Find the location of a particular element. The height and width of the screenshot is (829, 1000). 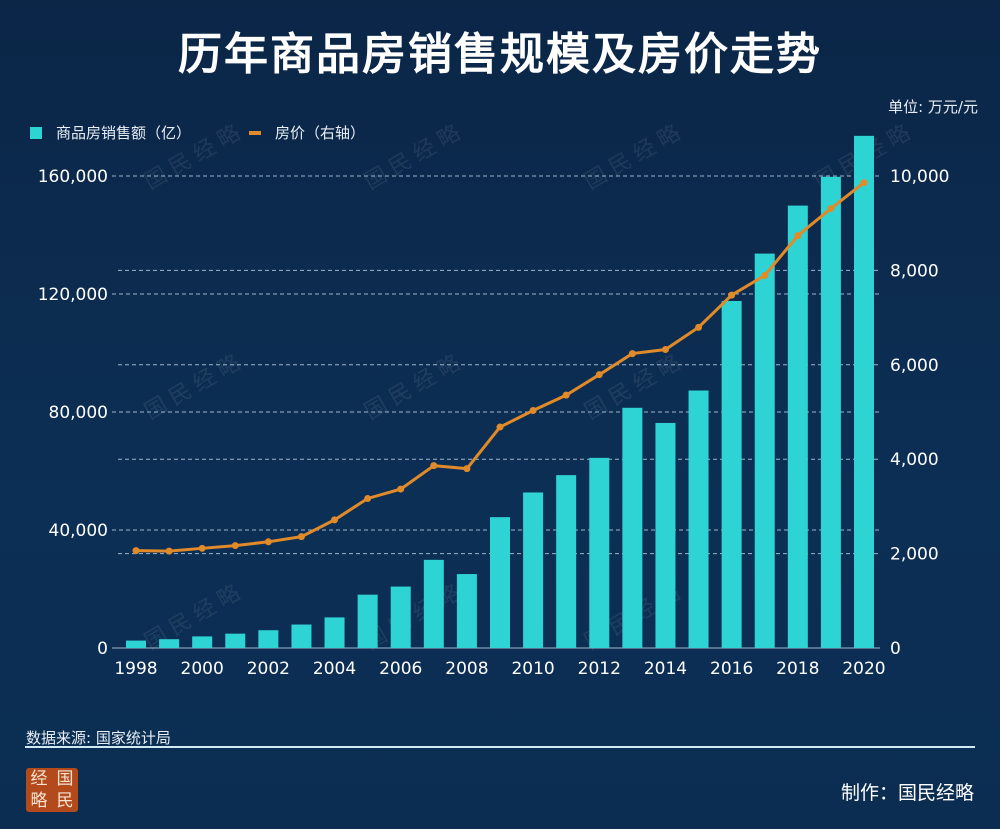

right-tick-label: 4,000 is located at coordinates (914, 460).